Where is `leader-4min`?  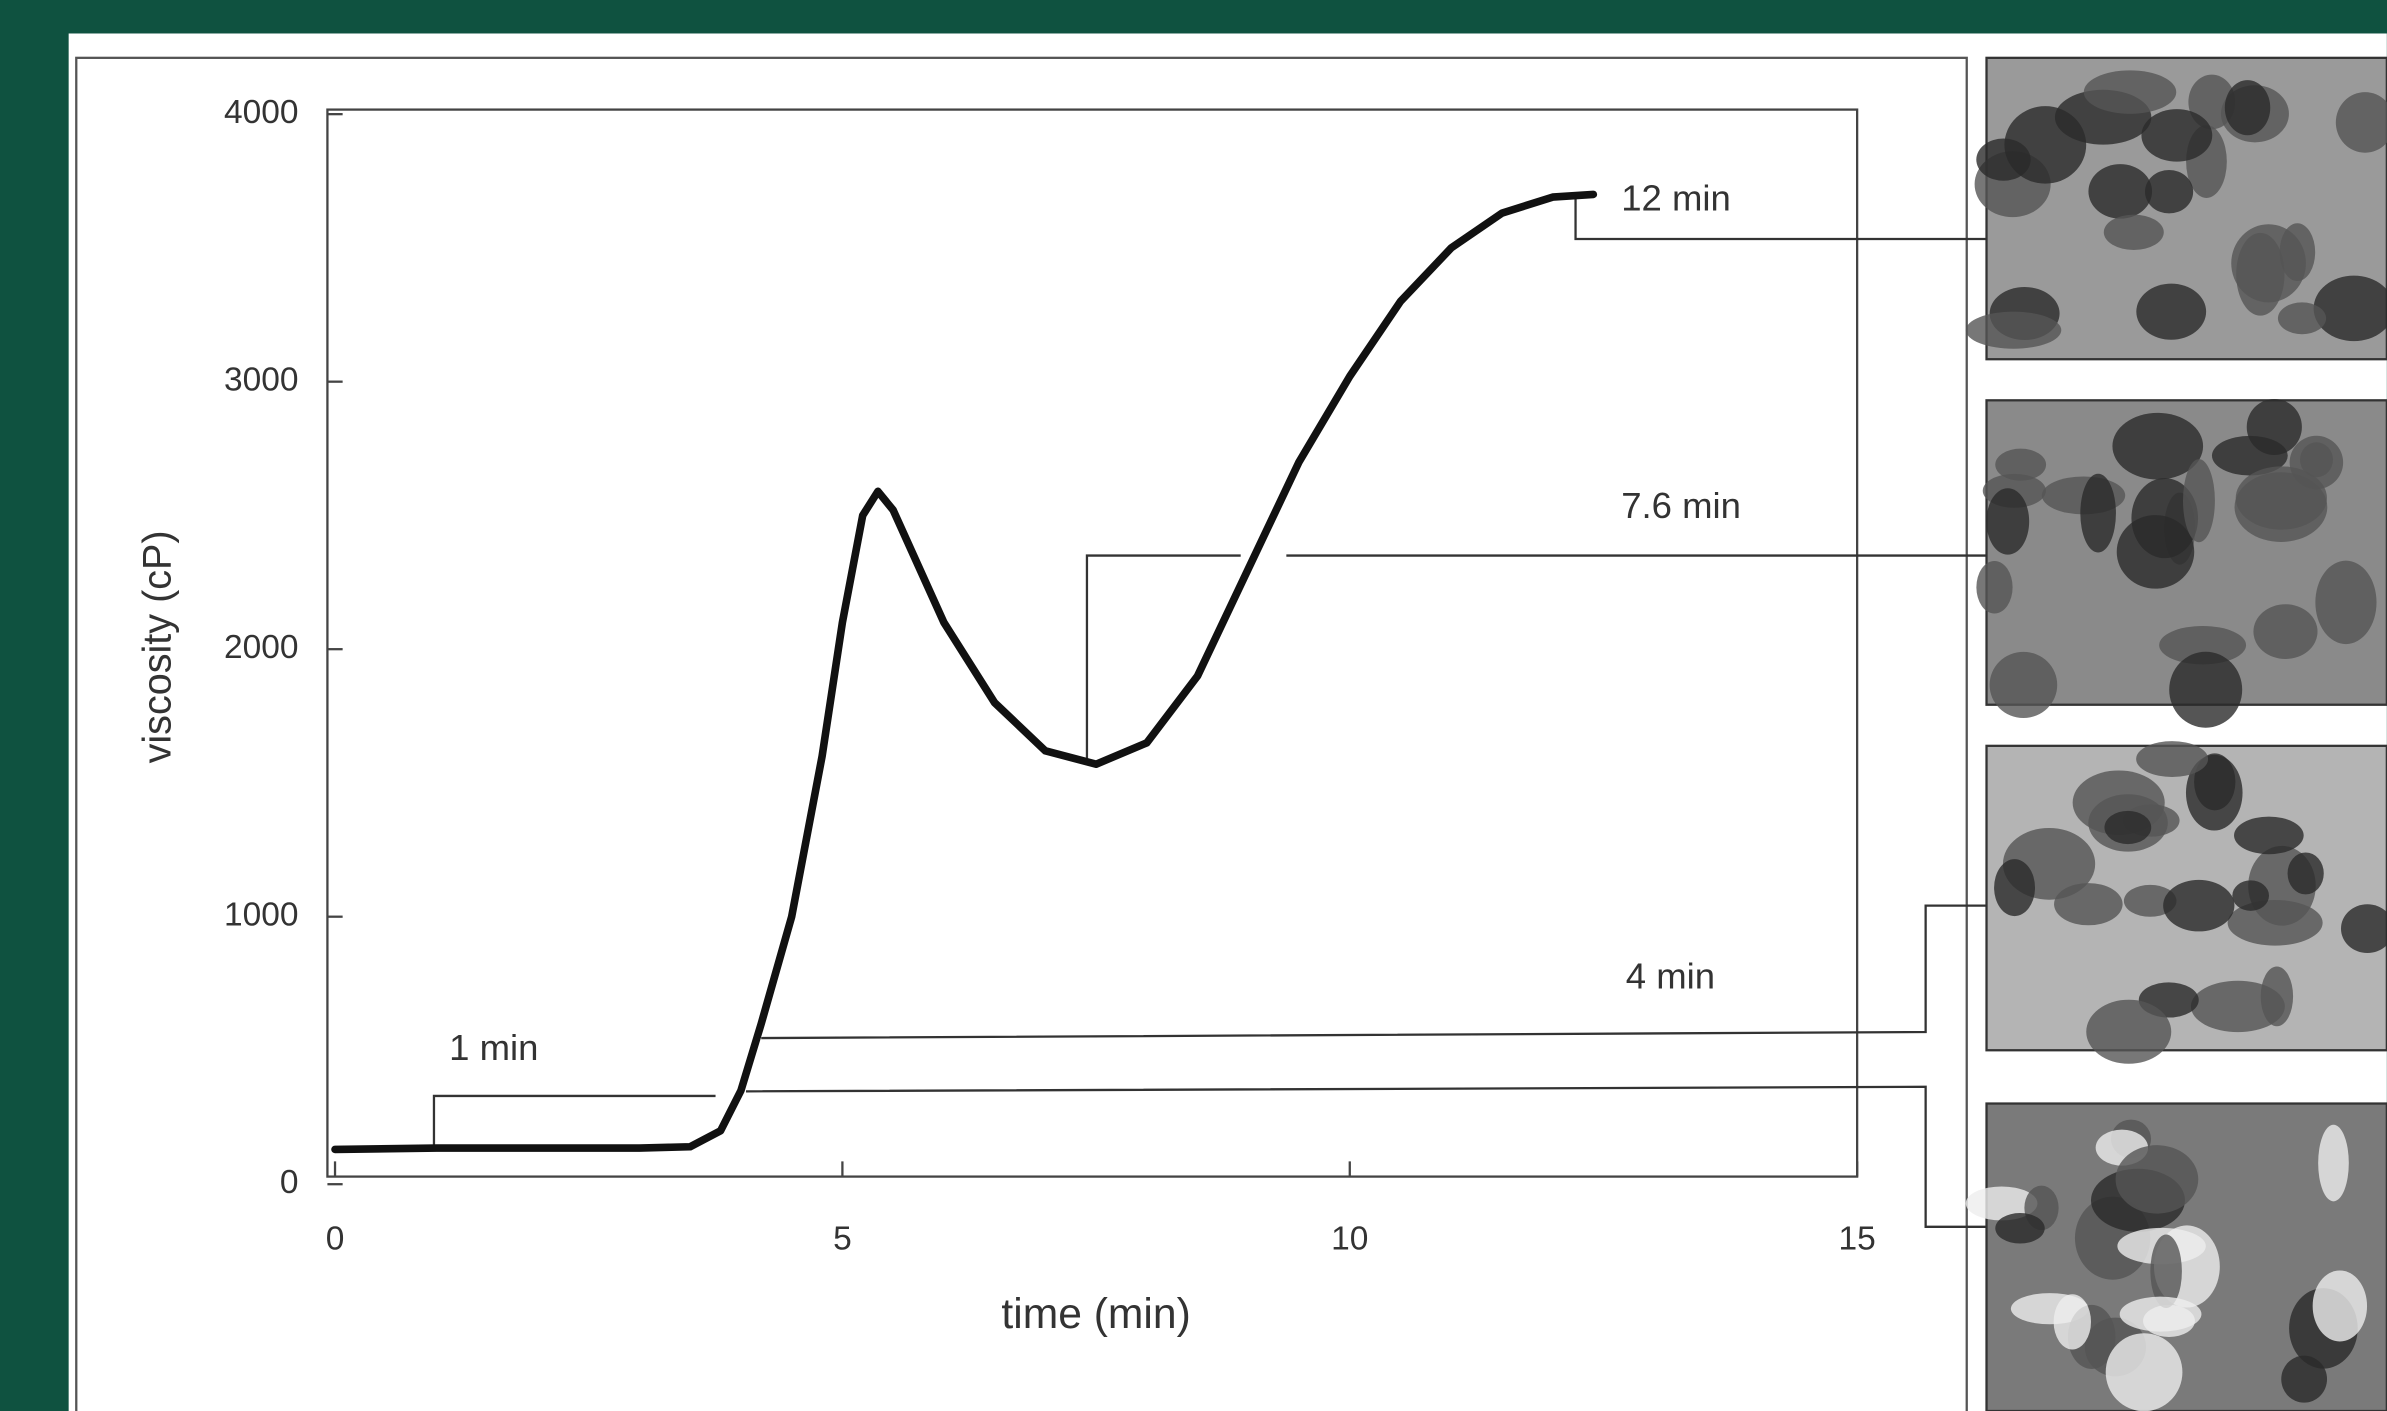
leader-4min is located at coordinates (1374, 972).